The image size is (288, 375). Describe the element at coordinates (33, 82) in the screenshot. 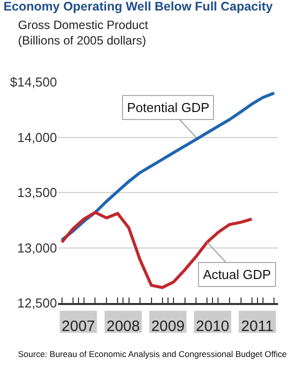

I see `y-tick-label: $14,500` at that location.